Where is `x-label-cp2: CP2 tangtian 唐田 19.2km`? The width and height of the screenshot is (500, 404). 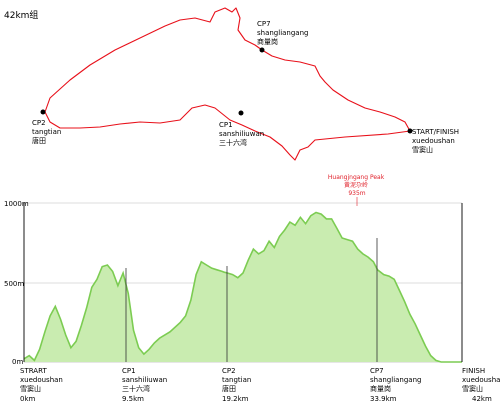
x-label-cp2: CP2 tangtian 唐田 19.2km is located at coordinates (238, 385).